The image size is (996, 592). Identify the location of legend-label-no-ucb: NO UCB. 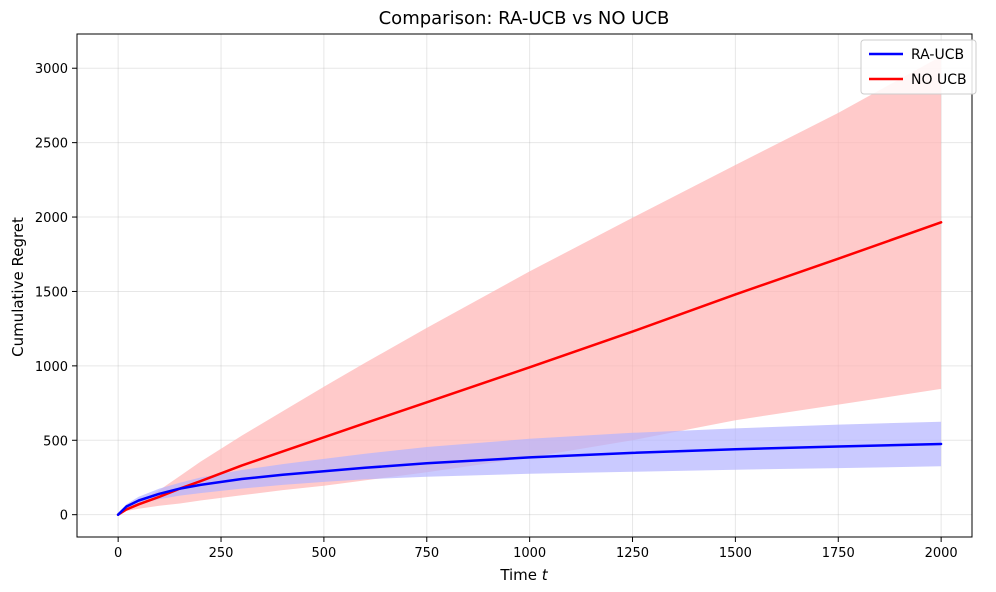
(939, 80).